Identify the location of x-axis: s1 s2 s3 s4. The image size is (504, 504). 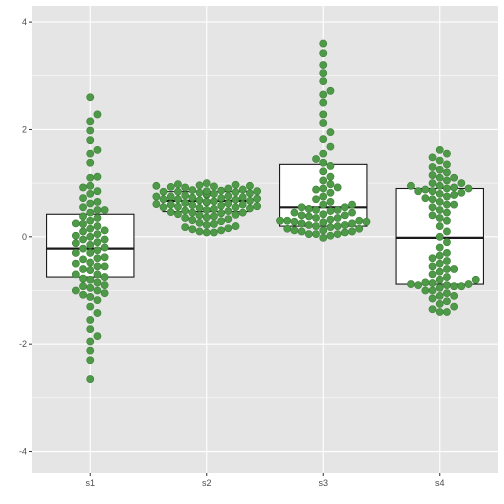
(265, 480).